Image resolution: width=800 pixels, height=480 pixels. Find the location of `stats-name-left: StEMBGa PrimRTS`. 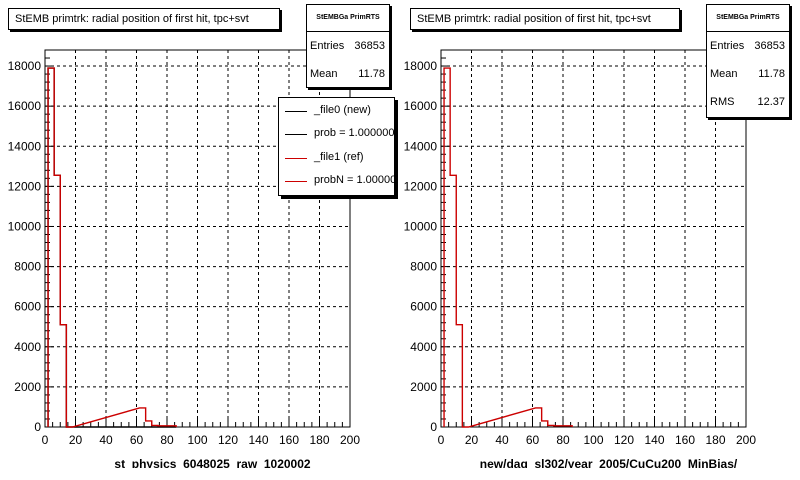

stats-name-left: StEMBGa PrimRTS is located at coordinates (348, 18).